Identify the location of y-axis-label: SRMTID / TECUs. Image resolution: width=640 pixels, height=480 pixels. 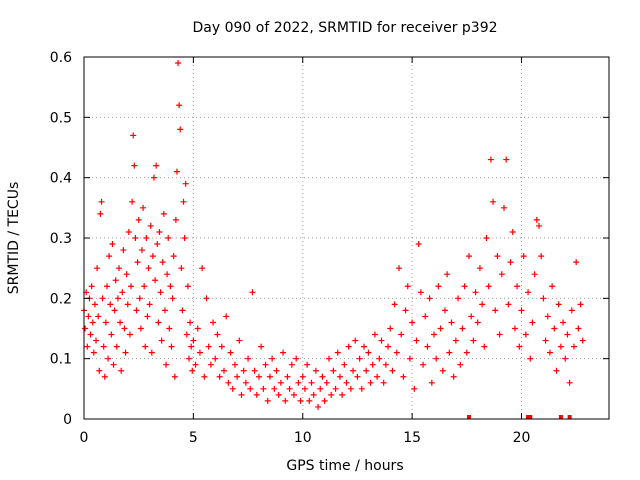
(14, 238).